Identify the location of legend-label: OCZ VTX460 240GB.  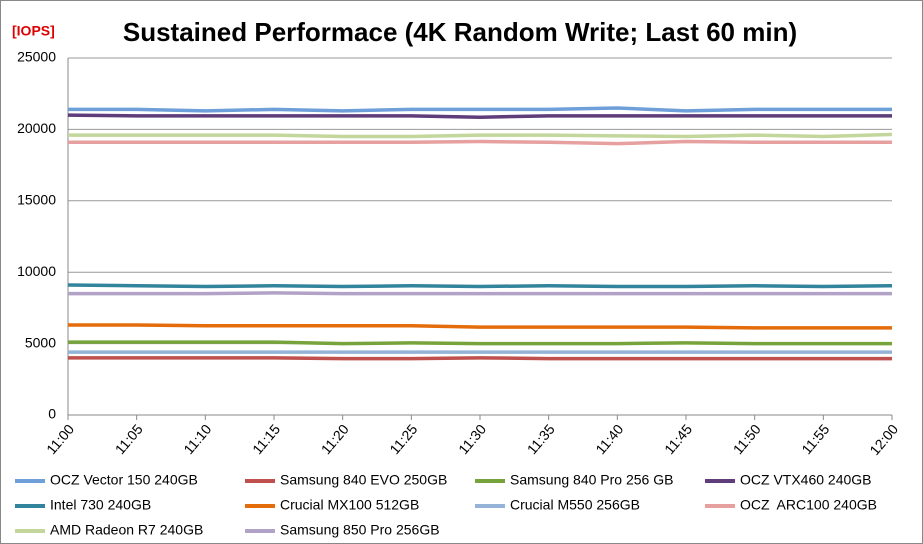
(806, 480).